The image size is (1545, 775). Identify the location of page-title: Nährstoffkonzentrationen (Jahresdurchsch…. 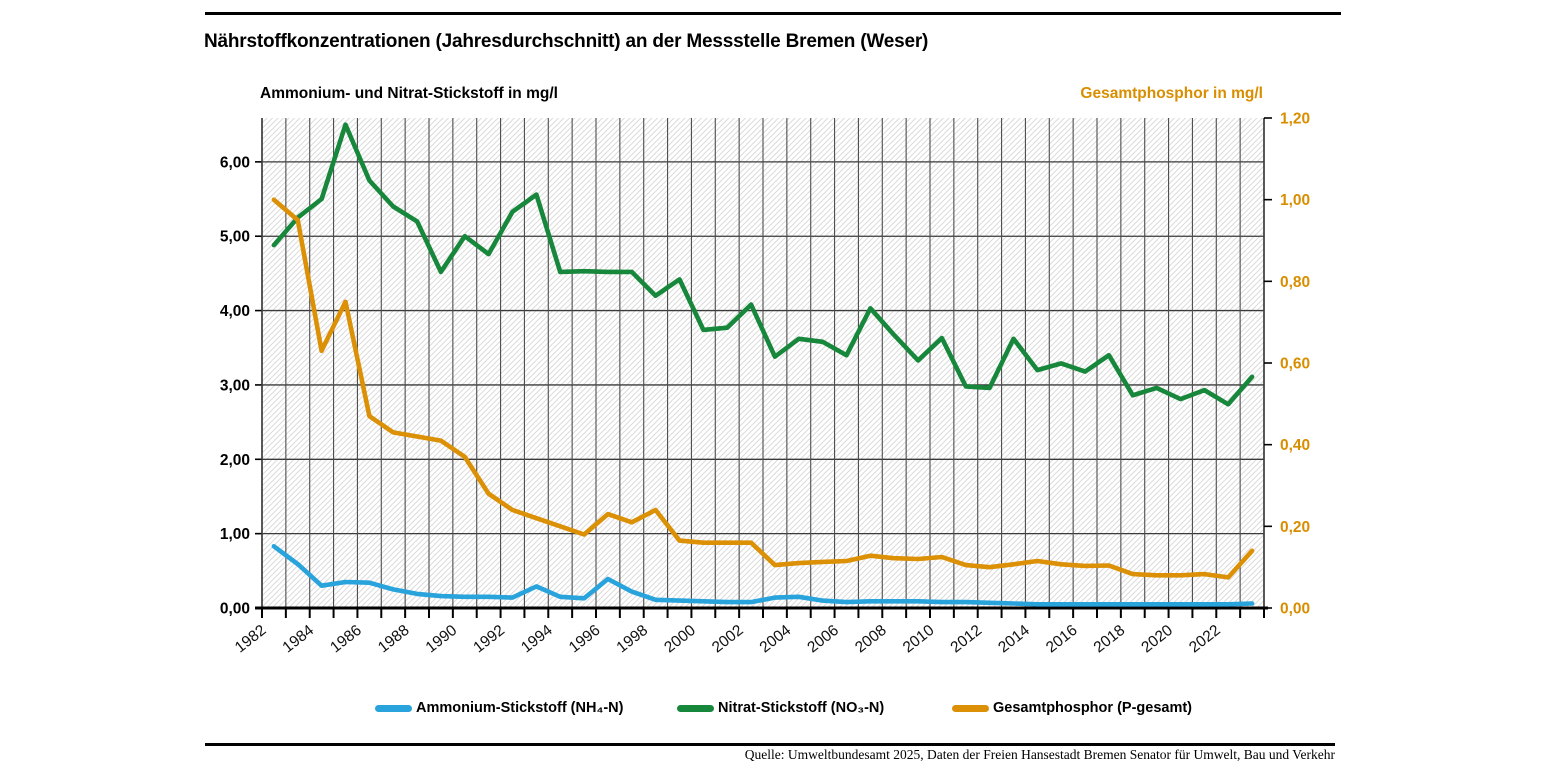
(566, 41).